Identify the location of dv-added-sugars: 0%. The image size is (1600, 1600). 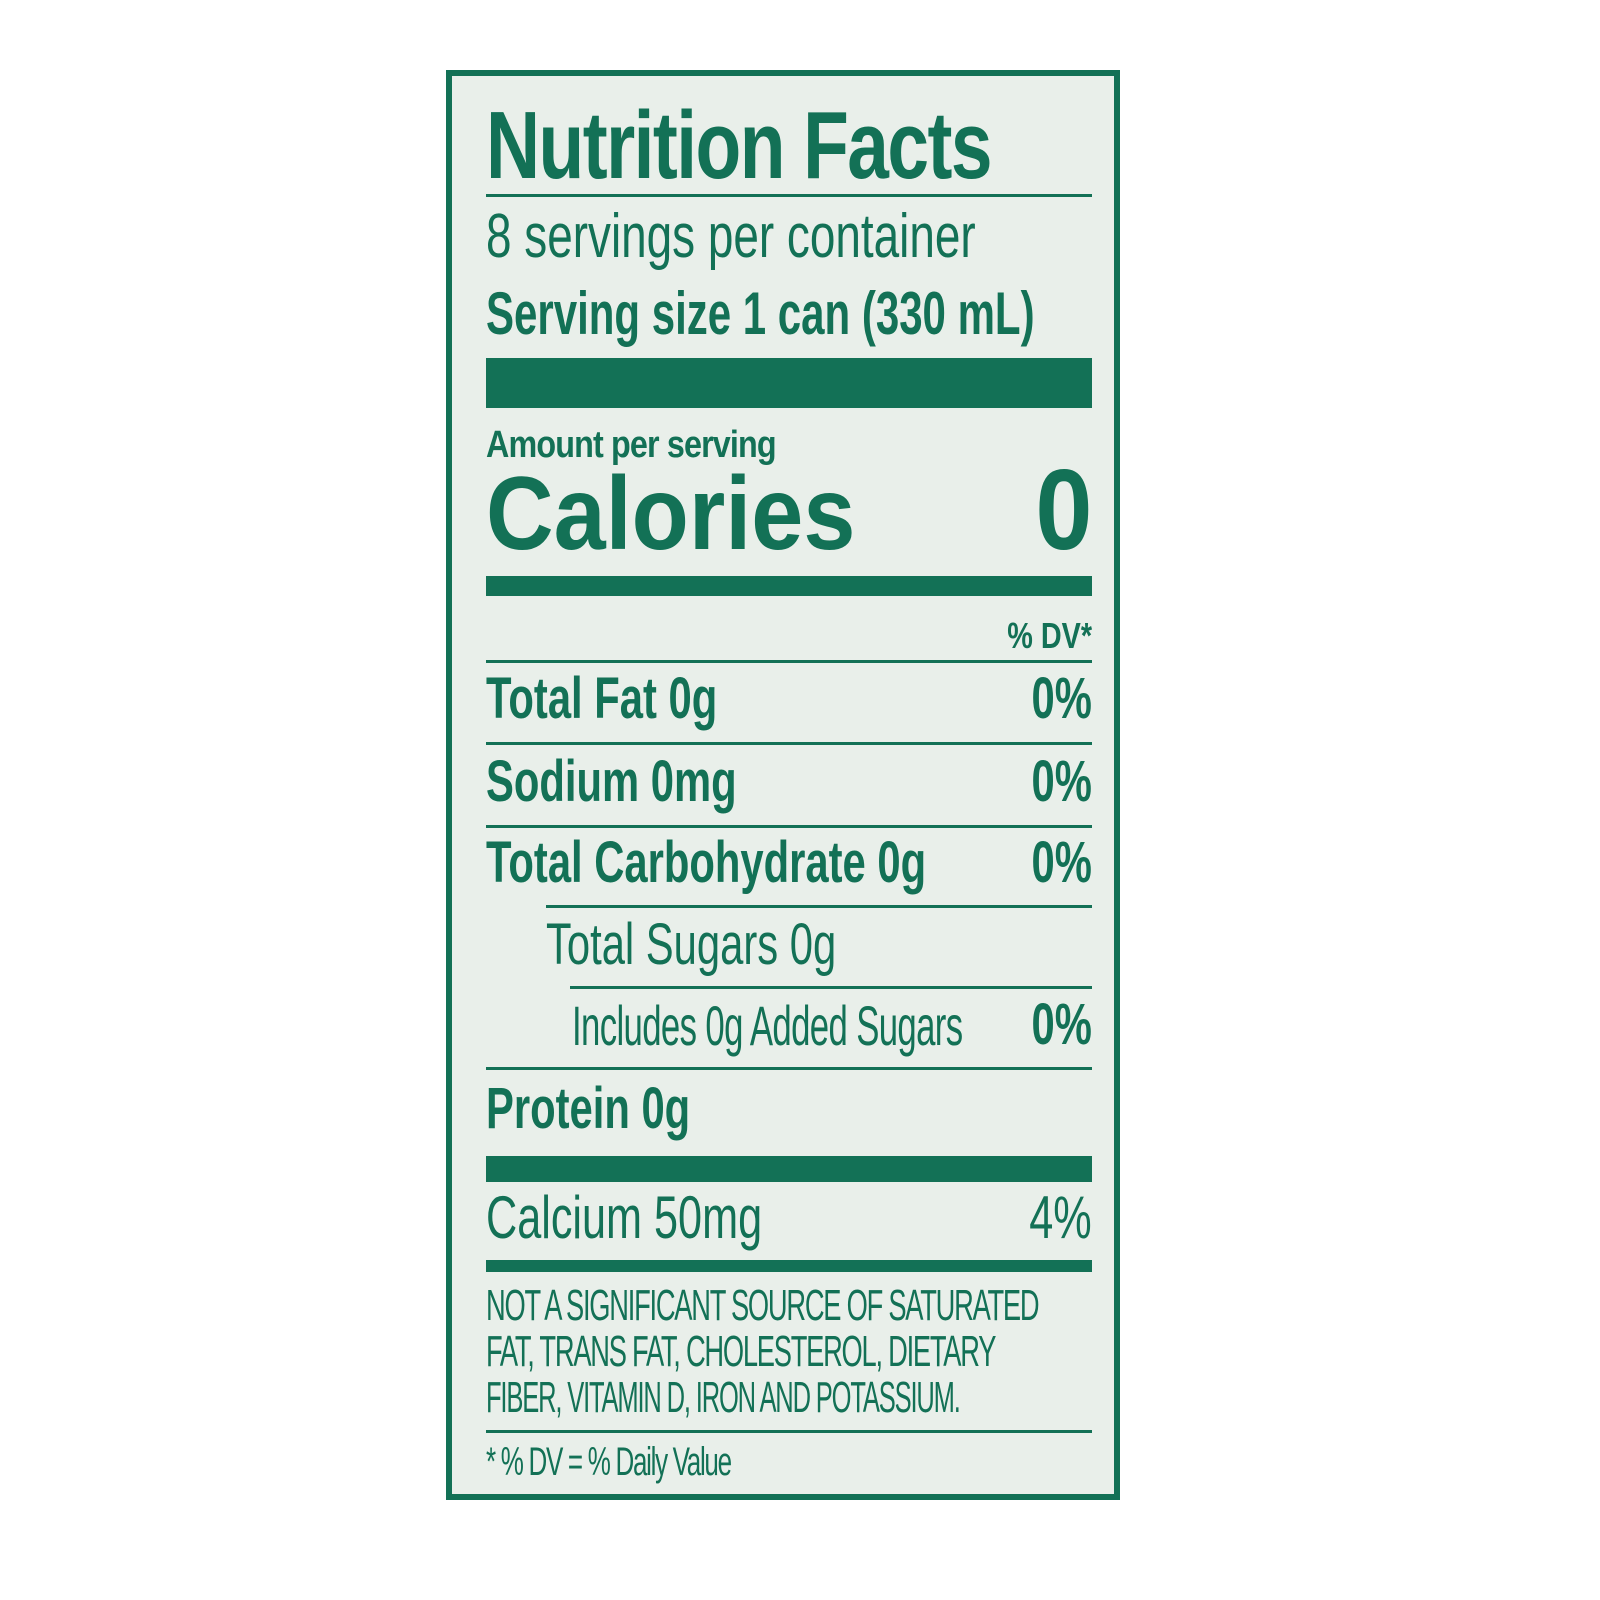
(1061, 1024).